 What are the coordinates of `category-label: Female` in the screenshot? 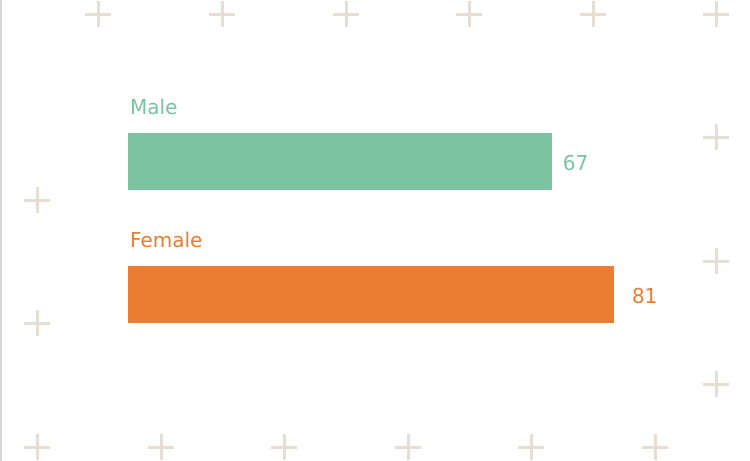 It's located at (166, 240).